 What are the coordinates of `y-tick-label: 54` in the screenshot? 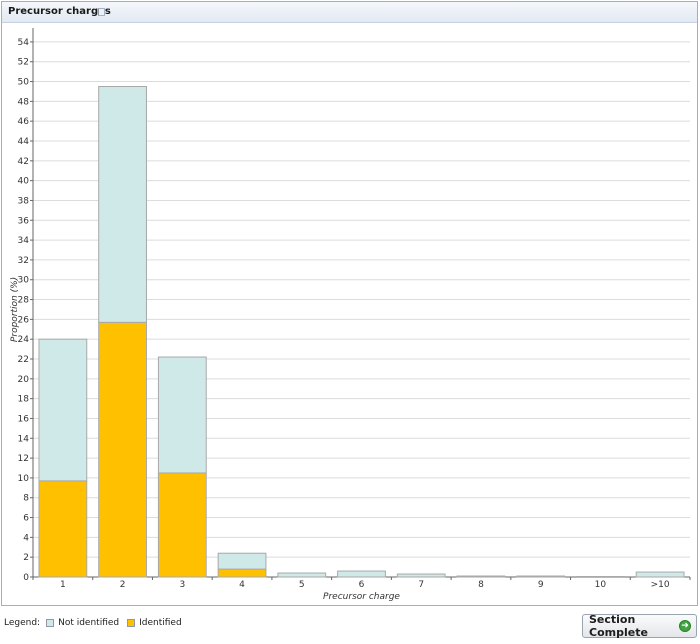 It's located at (24, 43).